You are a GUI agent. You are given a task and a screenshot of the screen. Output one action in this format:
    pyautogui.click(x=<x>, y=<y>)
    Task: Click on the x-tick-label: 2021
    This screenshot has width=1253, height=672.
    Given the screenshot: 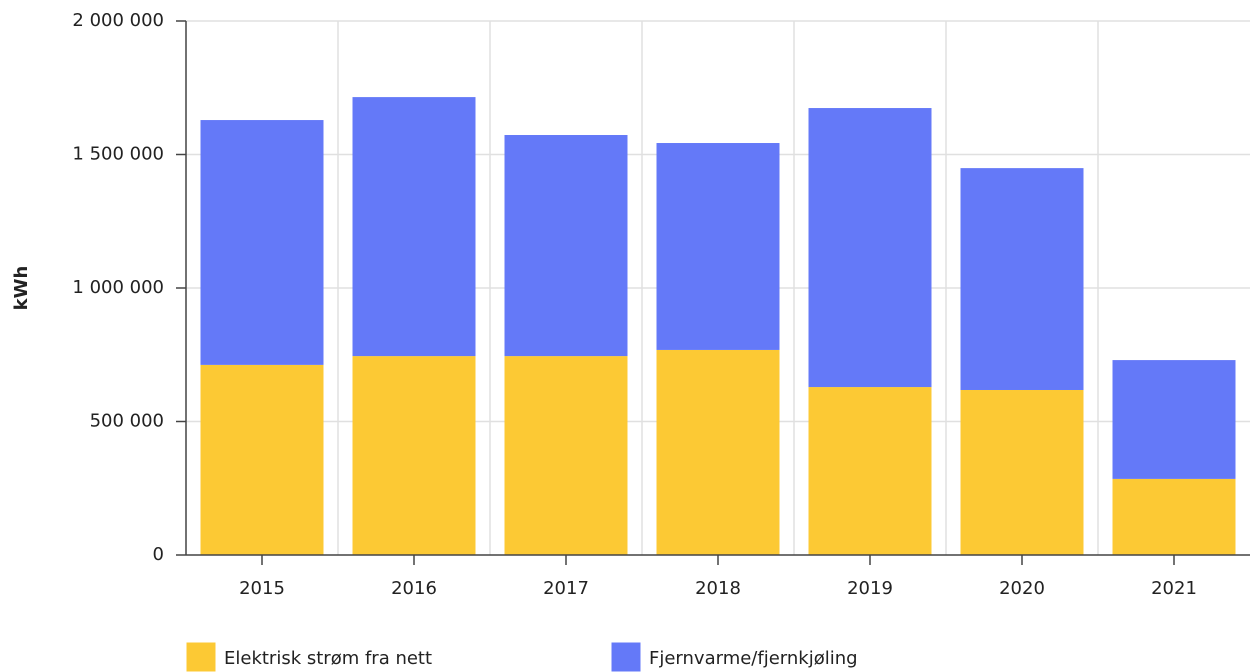 What is the action you would take?
    pyautogui.click(x=1174, y=588)
    